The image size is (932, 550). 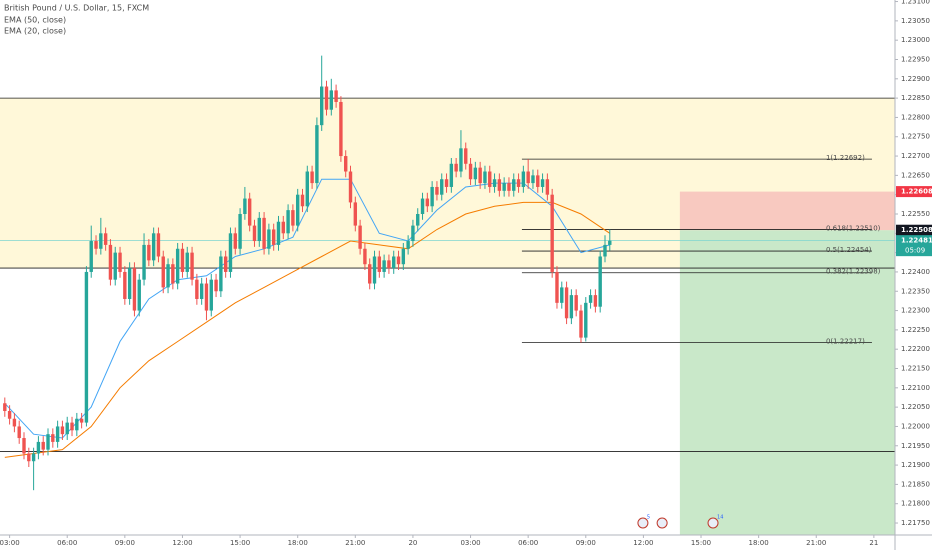 I want to click on x-tick-label: 09:00, so click(x=125, y=543).